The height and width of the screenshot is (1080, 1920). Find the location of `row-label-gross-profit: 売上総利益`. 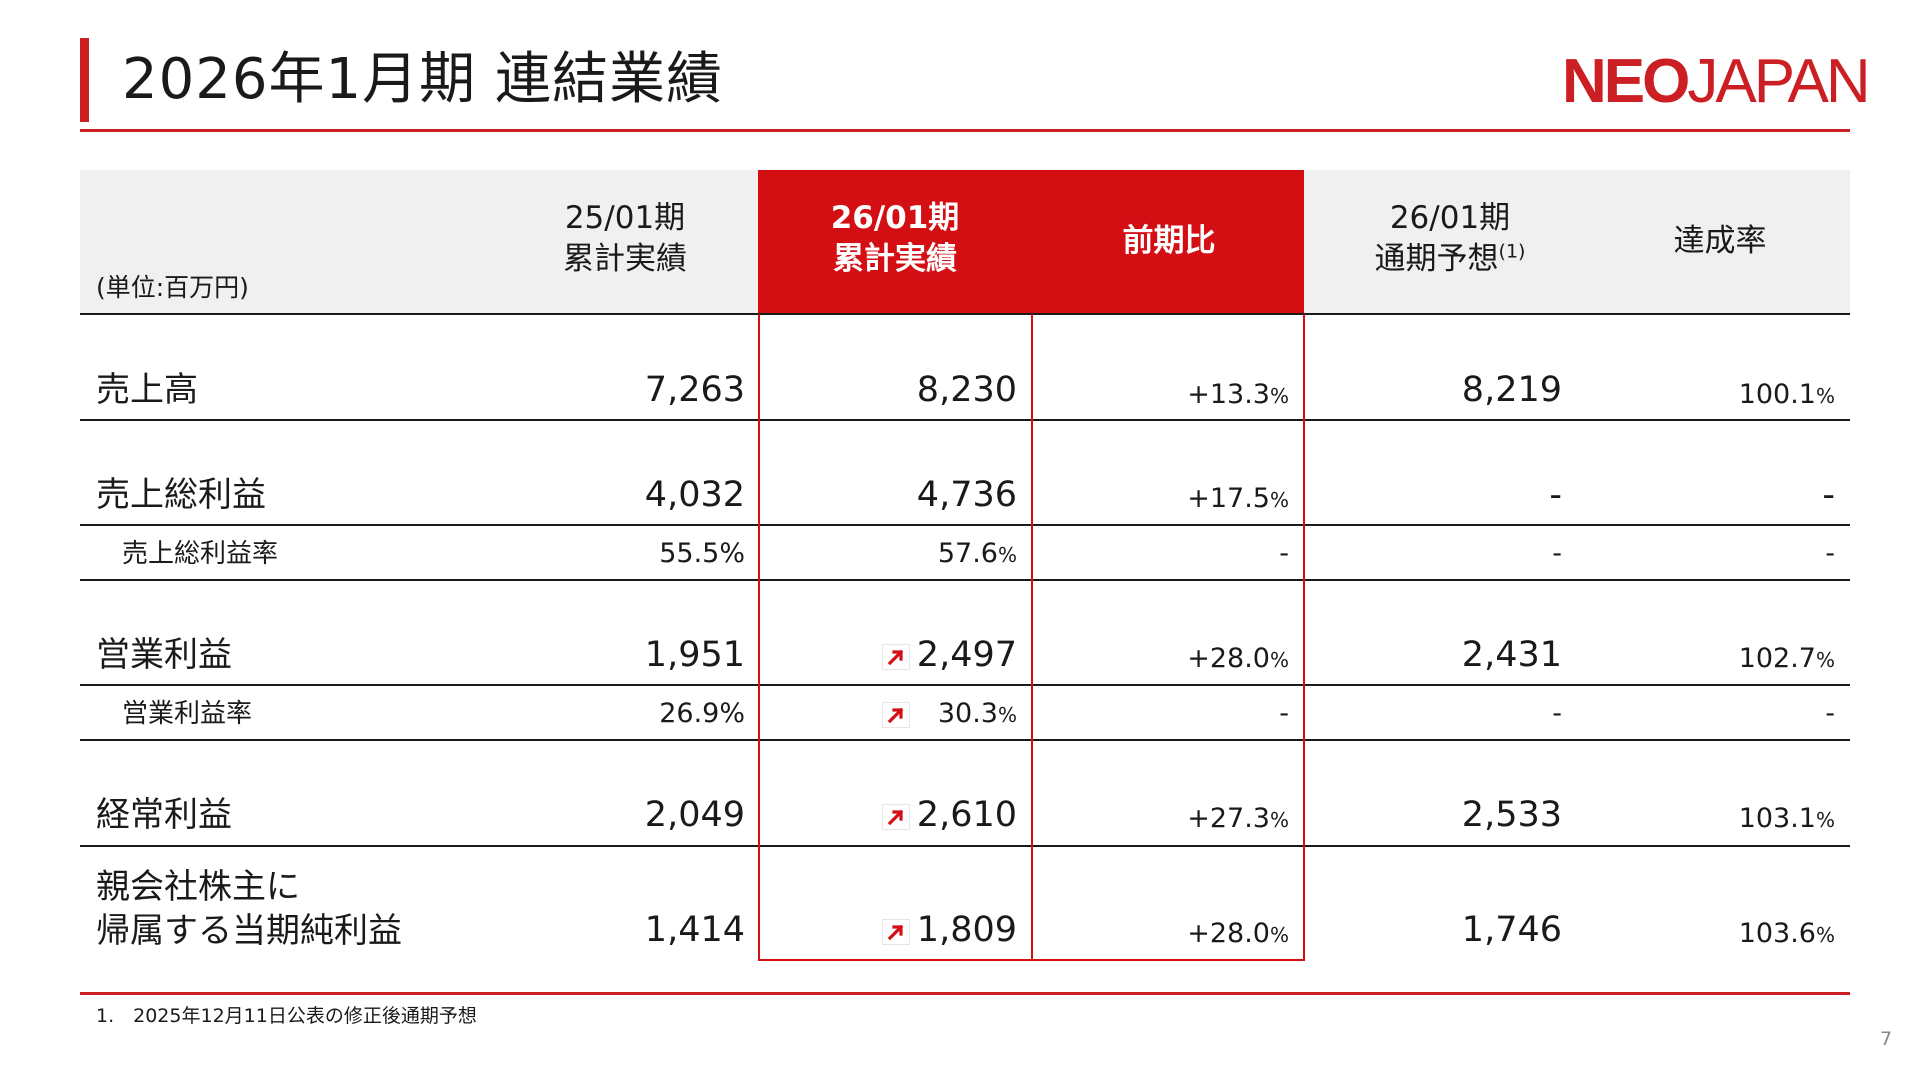

row-label-gross-profit: 売上総利益 is located at coordinates (181, 495).